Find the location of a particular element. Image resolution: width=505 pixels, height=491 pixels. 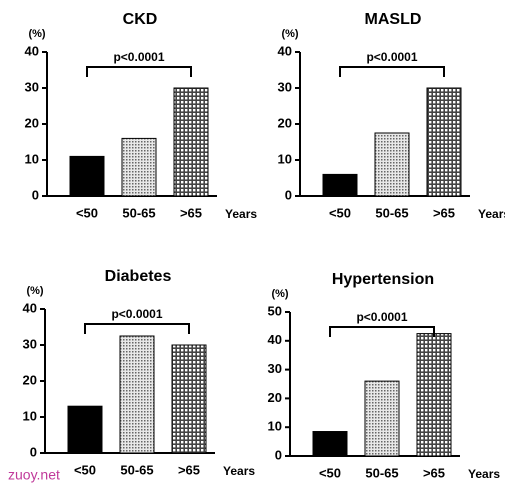

chart-title: CKD is located at coordinates (140, 19).